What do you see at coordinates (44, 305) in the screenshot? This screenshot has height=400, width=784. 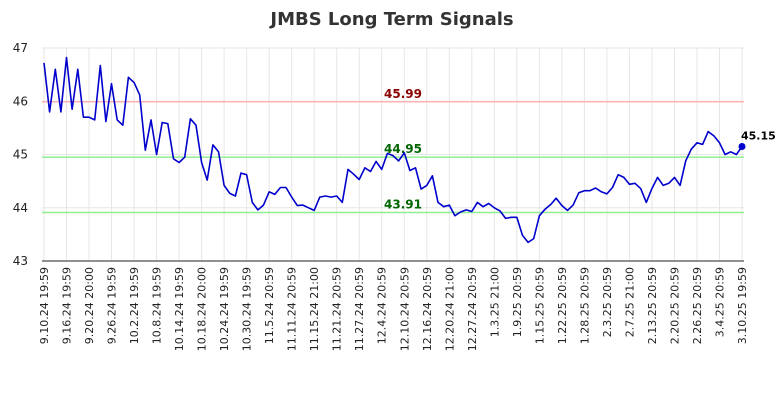 I see `x-tick-label: 9.10.24 19:59` at bounding box center [44, 305].